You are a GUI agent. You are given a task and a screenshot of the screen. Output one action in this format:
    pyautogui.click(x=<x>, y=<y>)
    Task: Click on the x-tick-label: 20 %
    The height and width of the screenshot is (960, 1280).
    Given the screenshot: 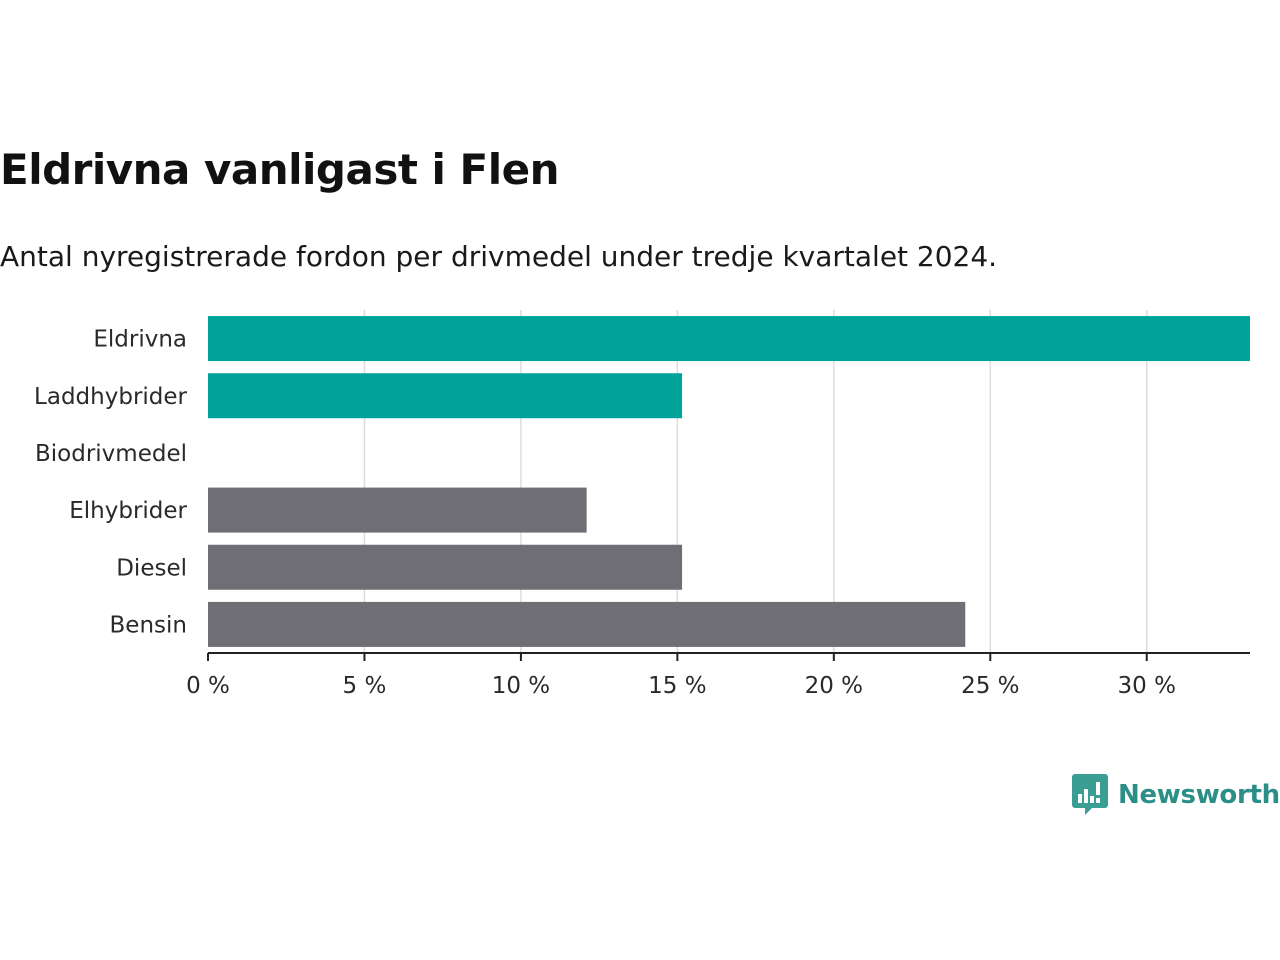 What is the action you would take?
    pyautogui.click(x=834, y=686)
    